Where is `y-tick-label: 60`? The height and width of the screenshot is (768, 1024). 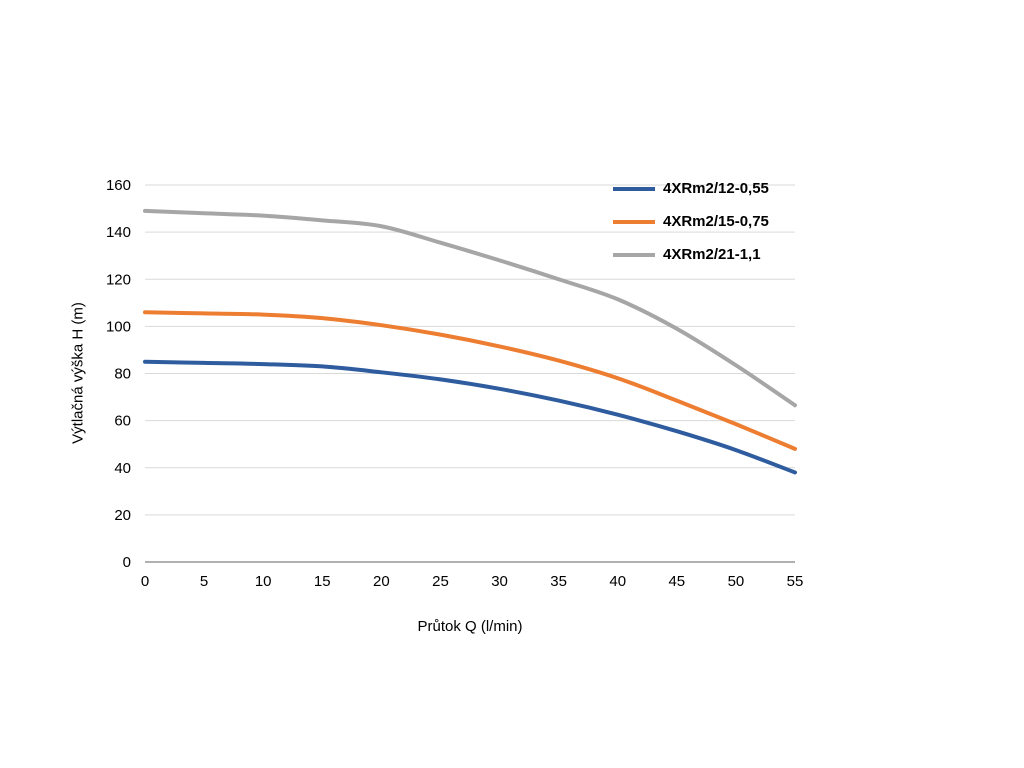 y-tick-label: 60 is located at coordinates (122, 421).